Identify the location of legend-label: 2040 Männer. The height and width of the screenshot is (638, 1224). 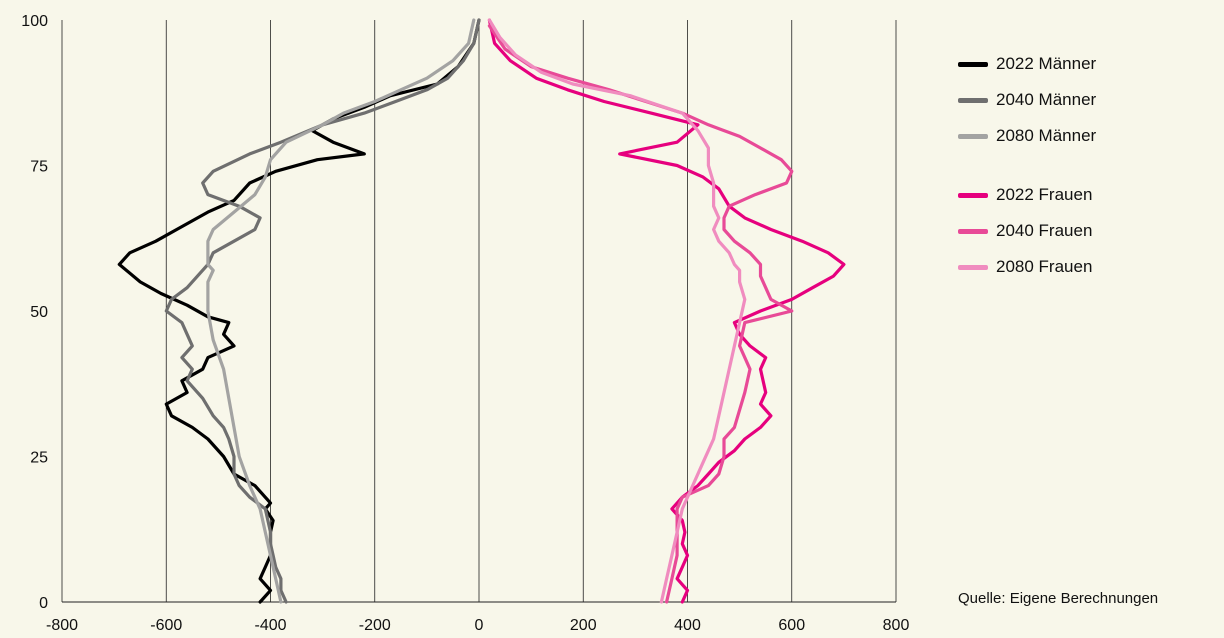
(1046, 99).